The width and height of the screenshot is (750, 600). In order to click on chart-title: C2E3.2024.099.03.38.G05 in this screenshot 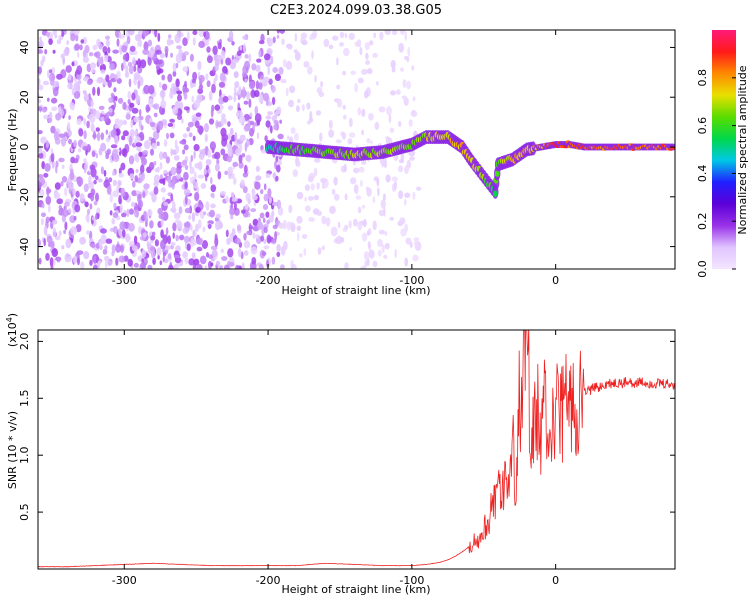, I will do `click(356, 10)`.